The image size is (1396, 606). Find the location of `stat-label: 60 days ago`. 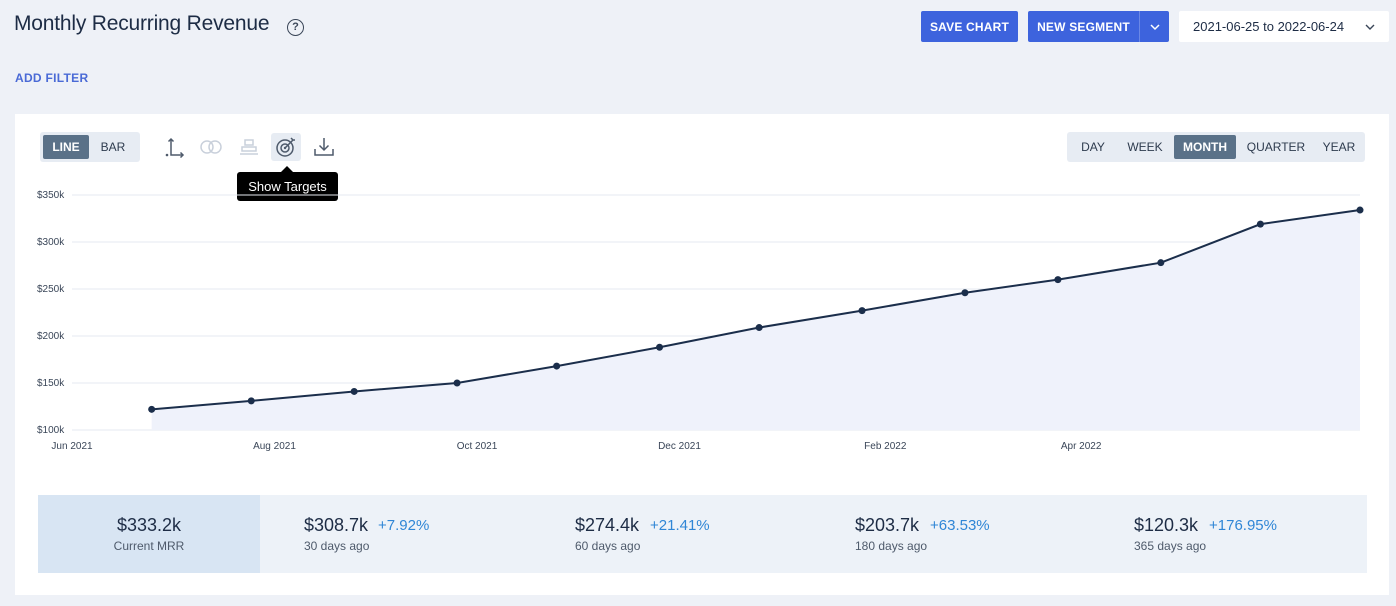

stat-label: 60 days ago is located at coordinates (608, 546).